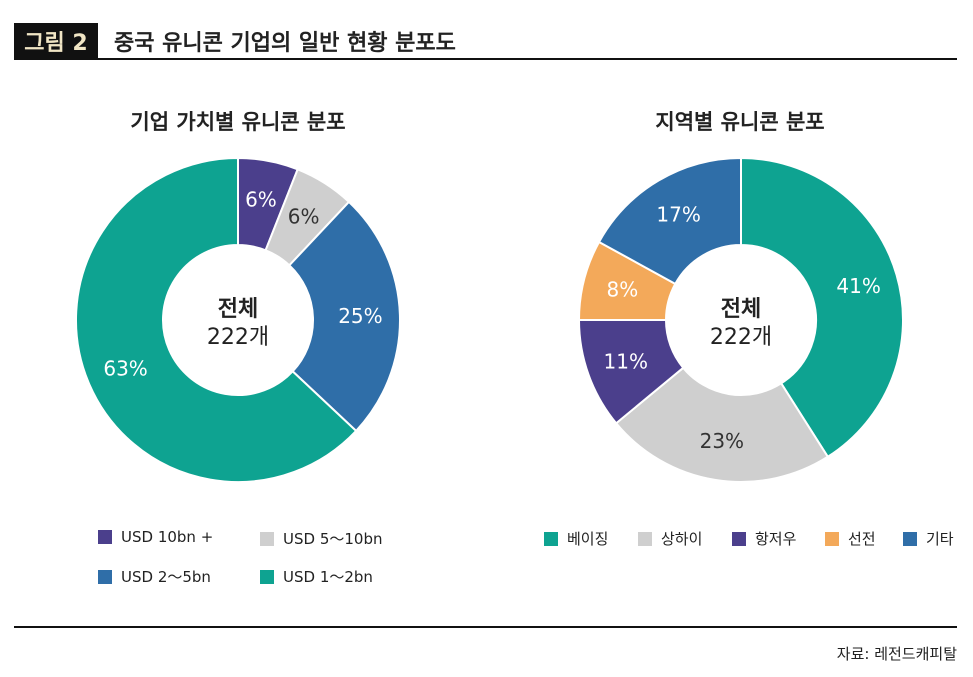 Image resolution: width=973 pixels, height=677 pixels. What do you see at coordinates (333, 539) in the screenshot?
I see `legend-label: USD 5～10bn` at bounding box center [333, 539].